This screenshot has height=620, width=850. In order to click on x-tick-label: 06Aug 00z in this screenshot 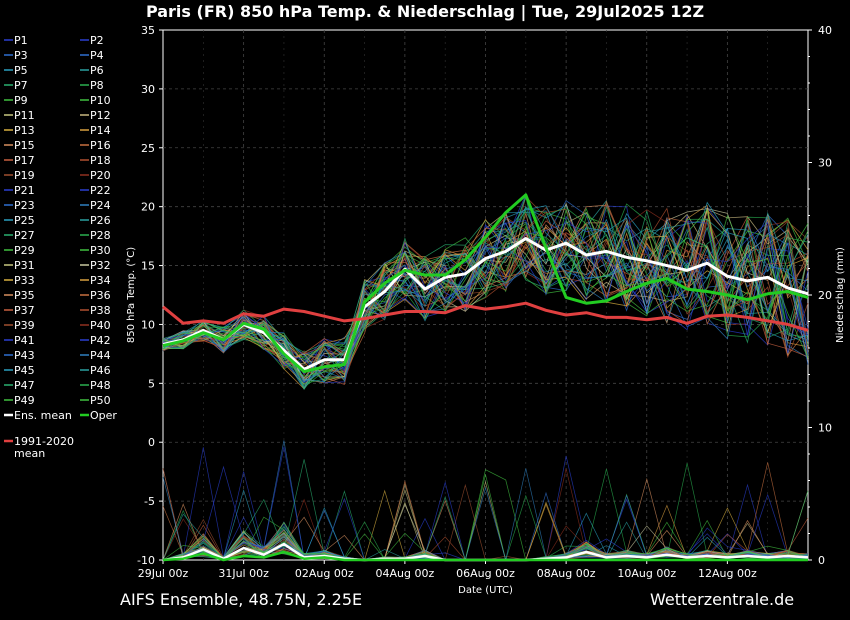, I will do `click(485, 573)`.